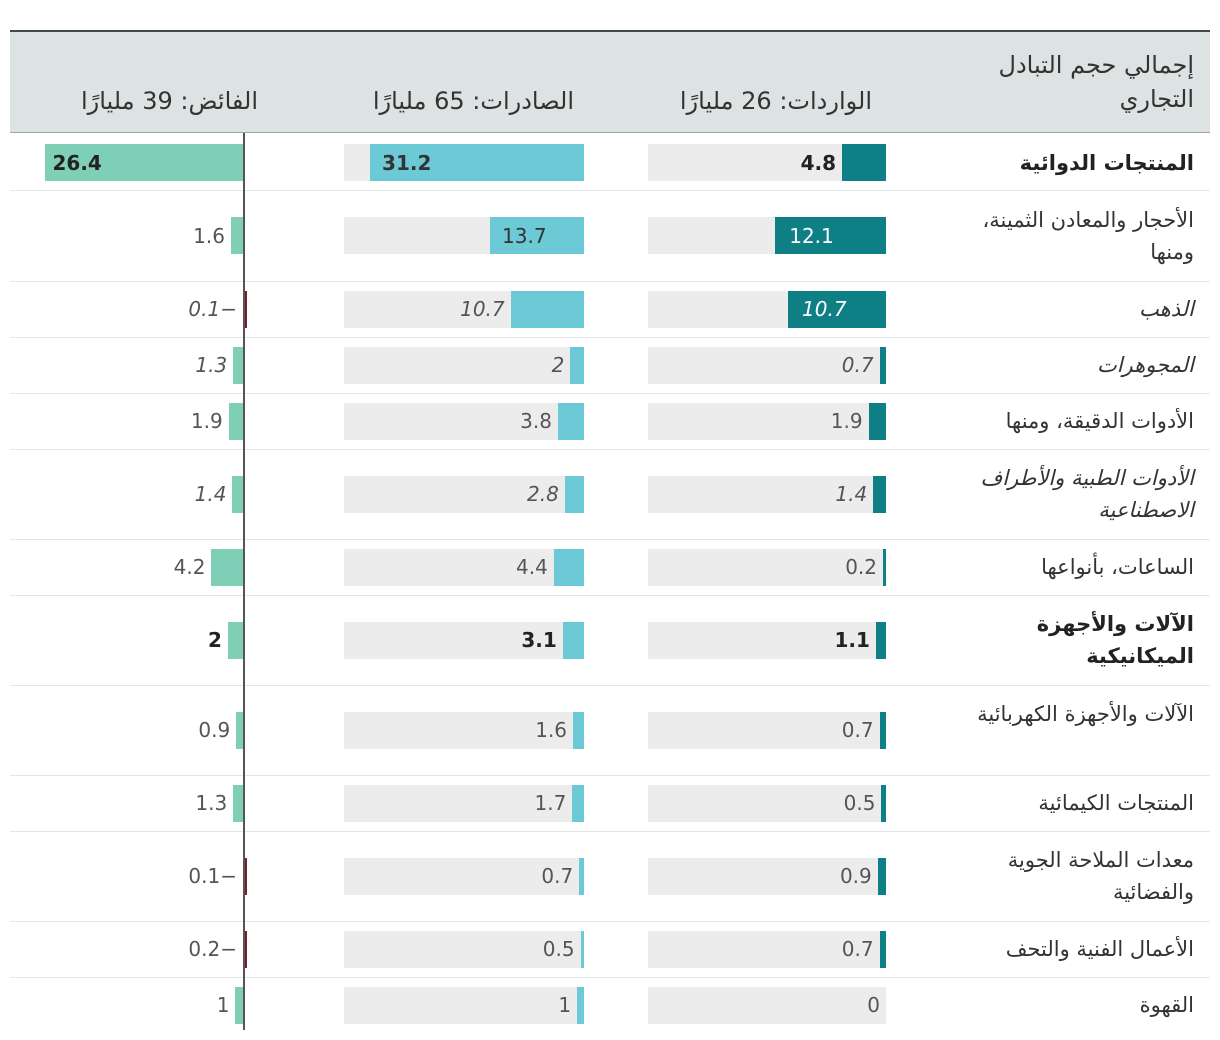 Image resolution: width=1220 pixels, height=1040 pixels. I want to click on category-label: الأدوات الدقيقة، ومنها, so click(1099, 421).